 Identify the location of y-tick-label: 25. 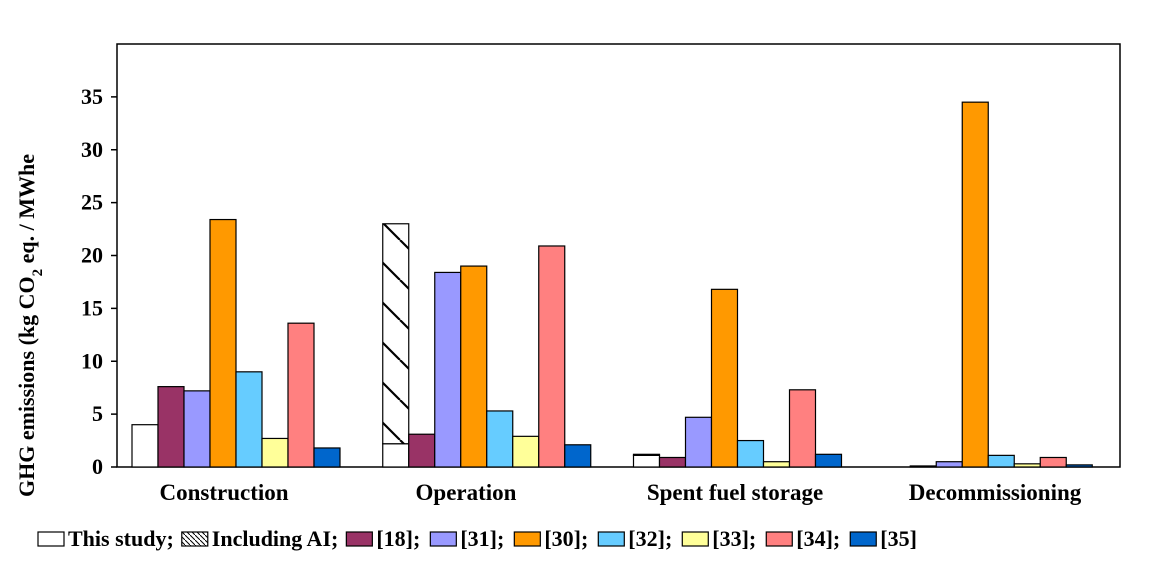
(92, 202).